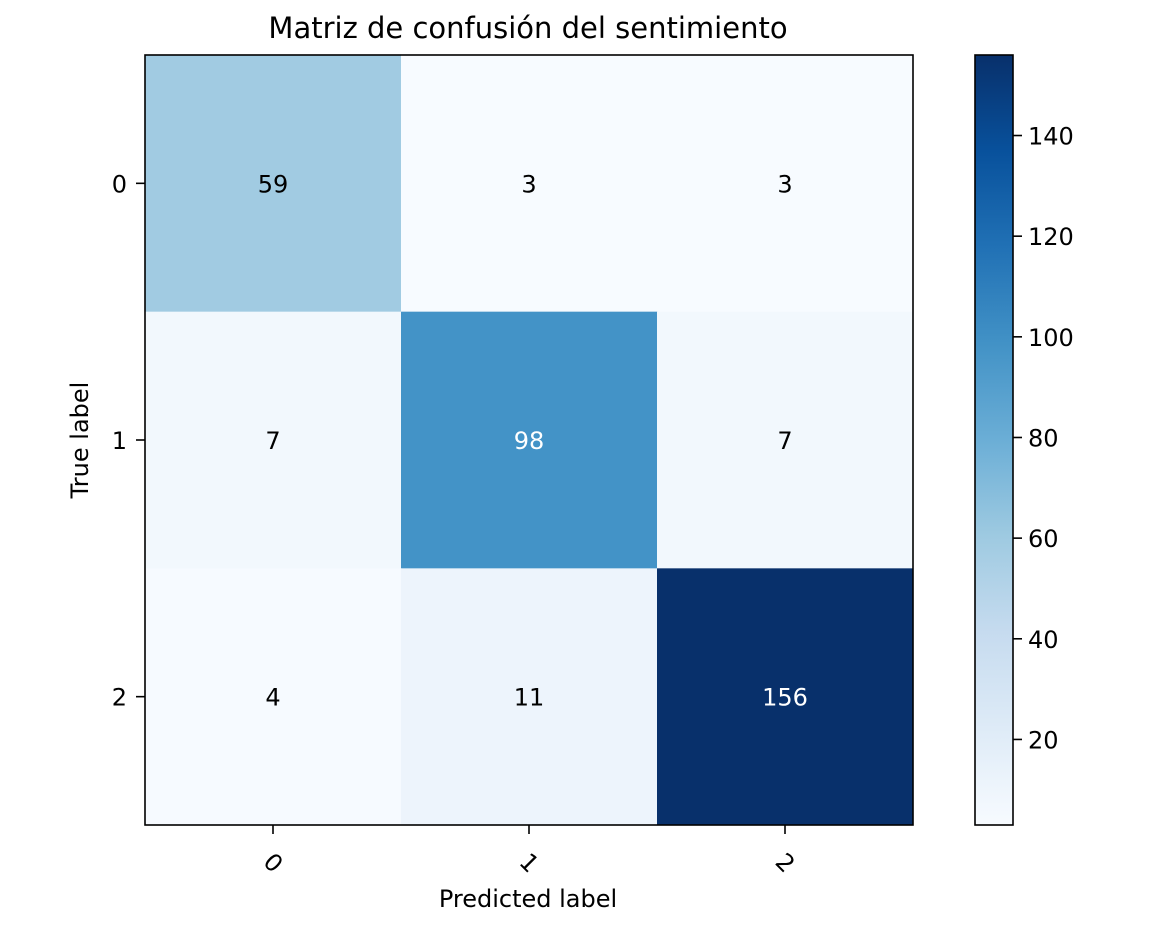 The image size is (1152, 934). What do you see at coordinates (119, 184) in the screenshot?
I see `y-tick-label: 0` at bounding box center [119, 184].